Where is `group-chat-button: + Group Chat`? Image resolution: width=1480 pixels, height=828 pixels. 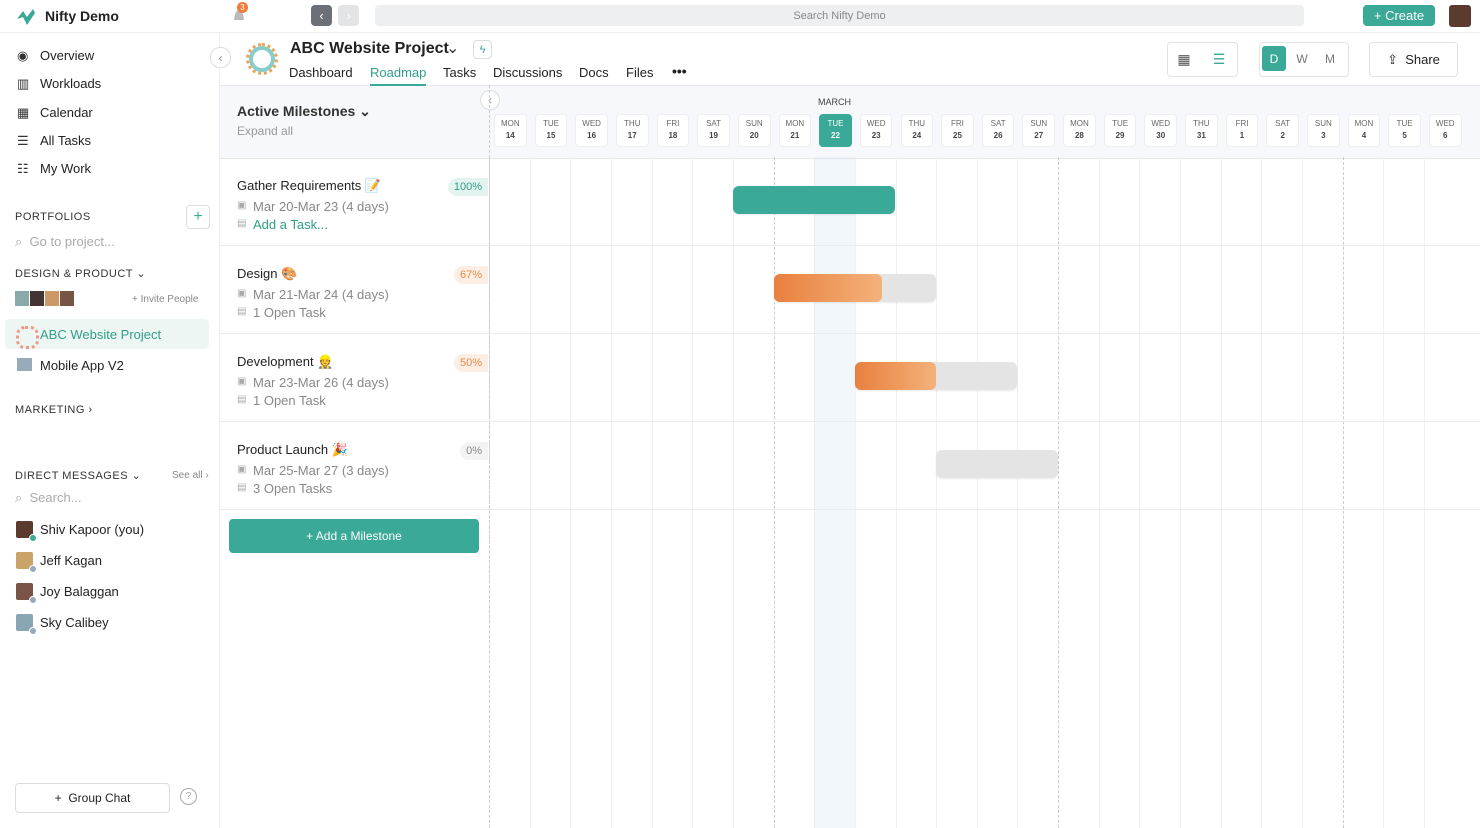 group-chat-button: + Group Chat is located at coordinates (92, 798).